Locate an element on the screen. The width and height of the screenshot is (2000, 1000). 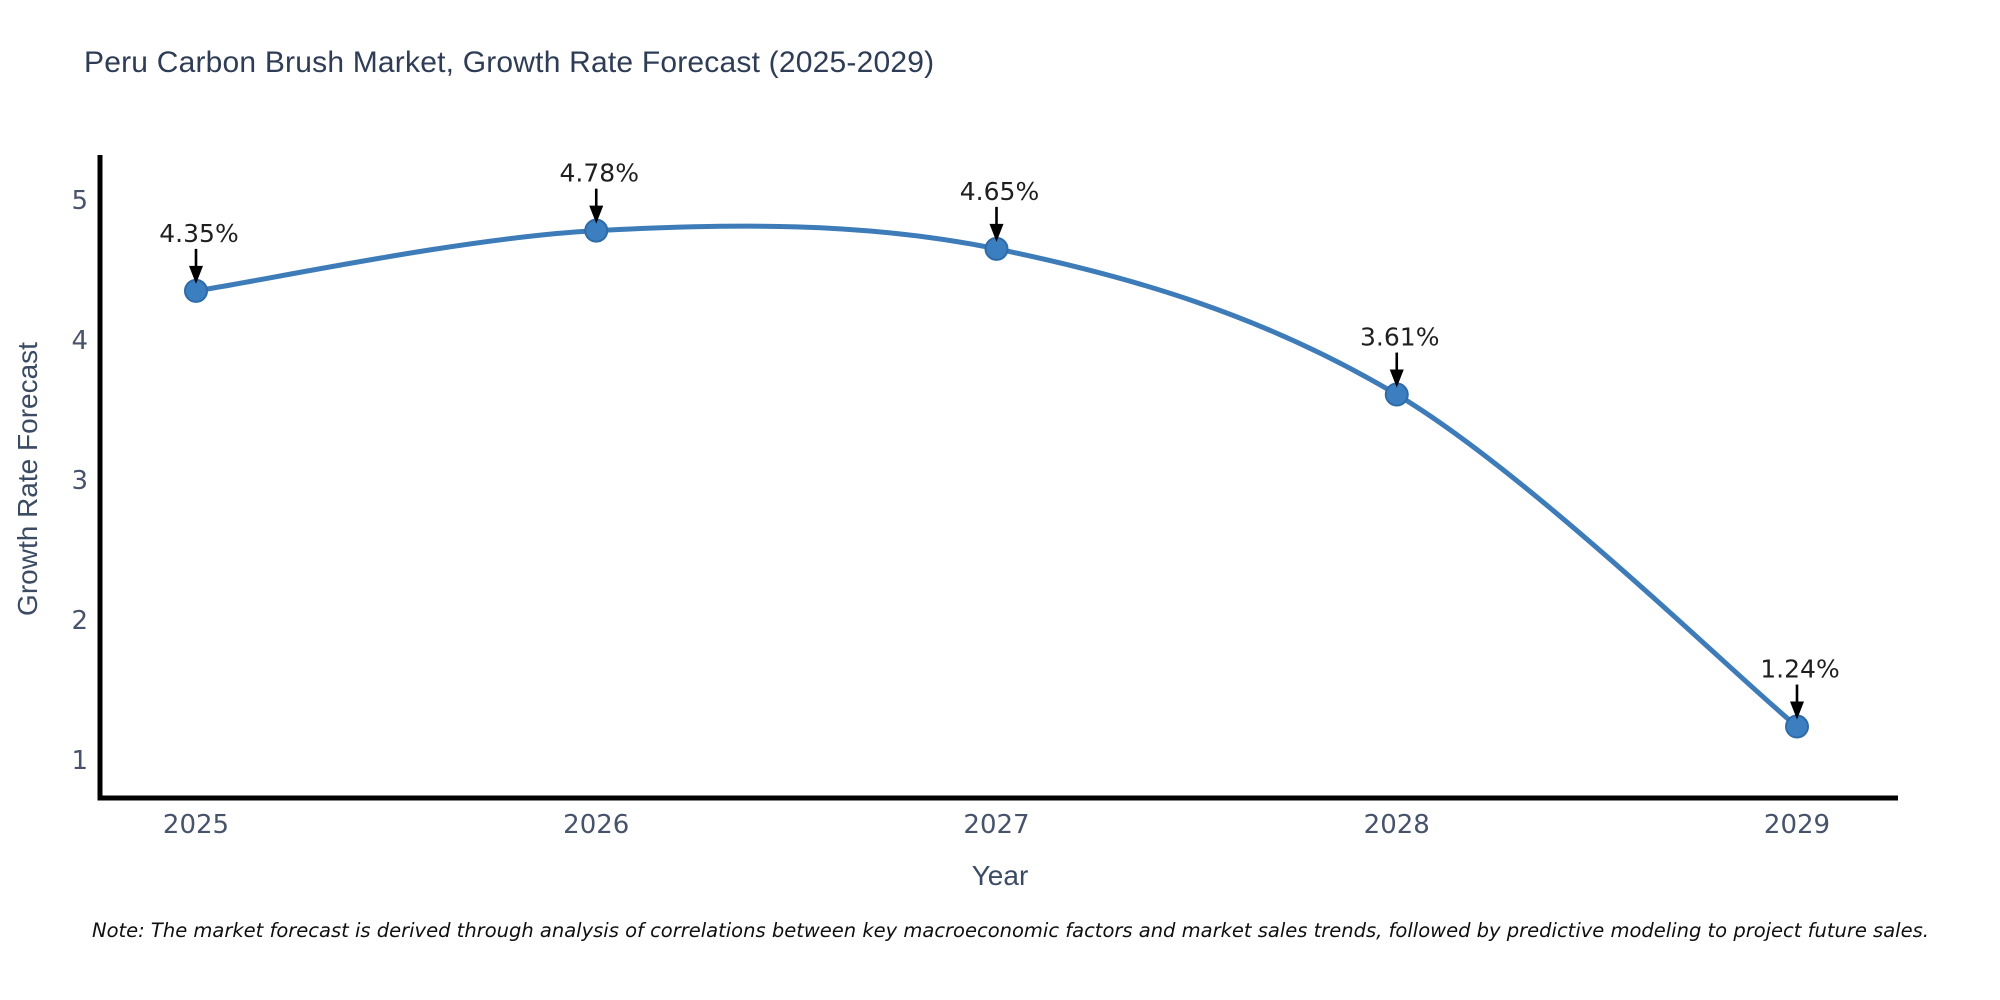
x-tick-label-2028: 2028 is located at coordinates (1397, 825).